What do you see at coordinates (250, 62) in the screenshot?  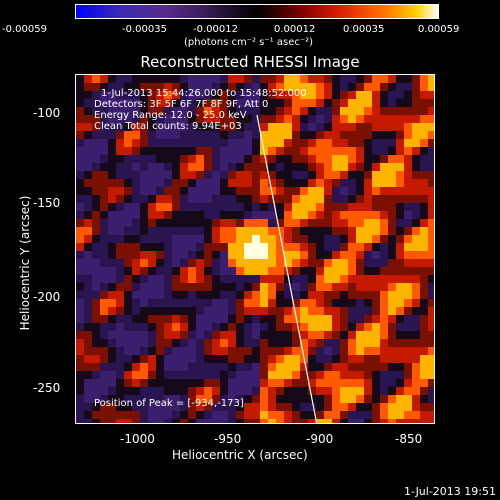 I see `plot-title: Reconstructed RHESSI Image` at bounding box center [250, 62].